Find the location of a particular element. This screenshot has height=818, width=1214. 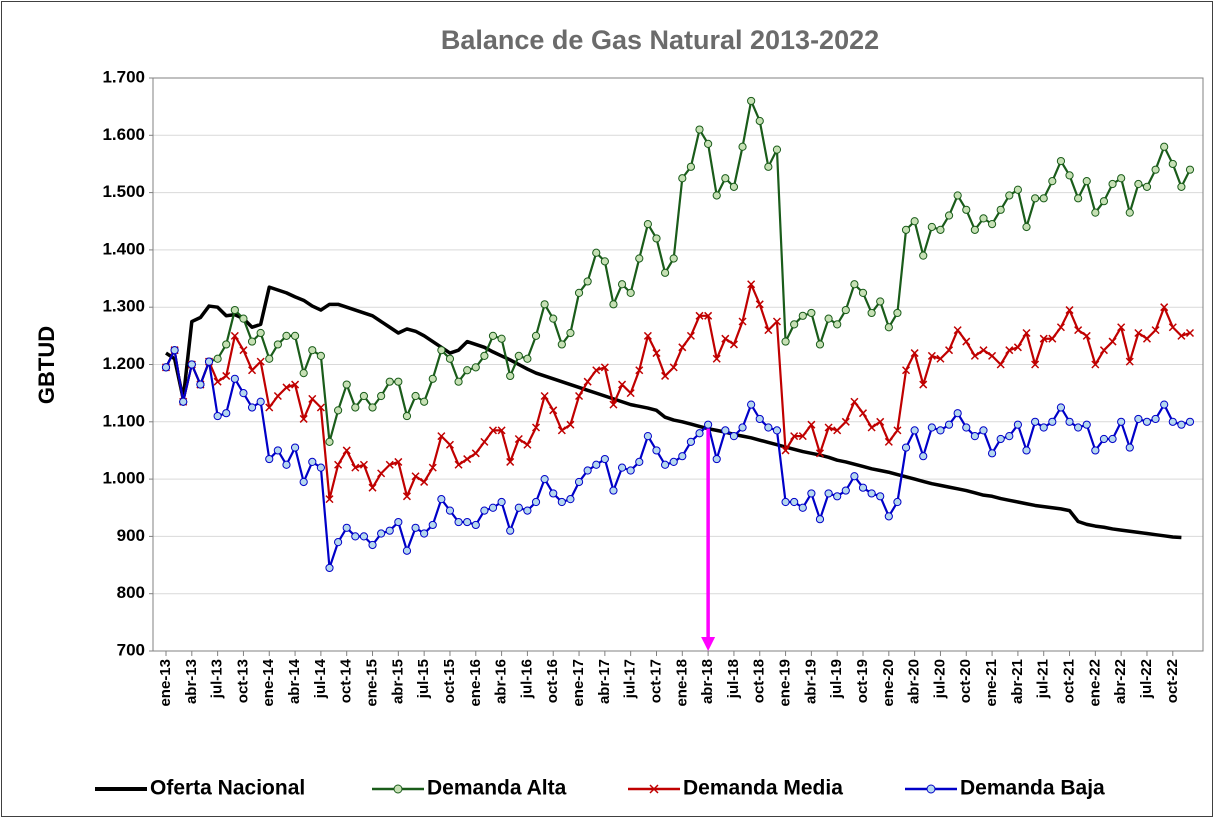

x-tick-label: jul-19 is located at coordinates (836, 679).